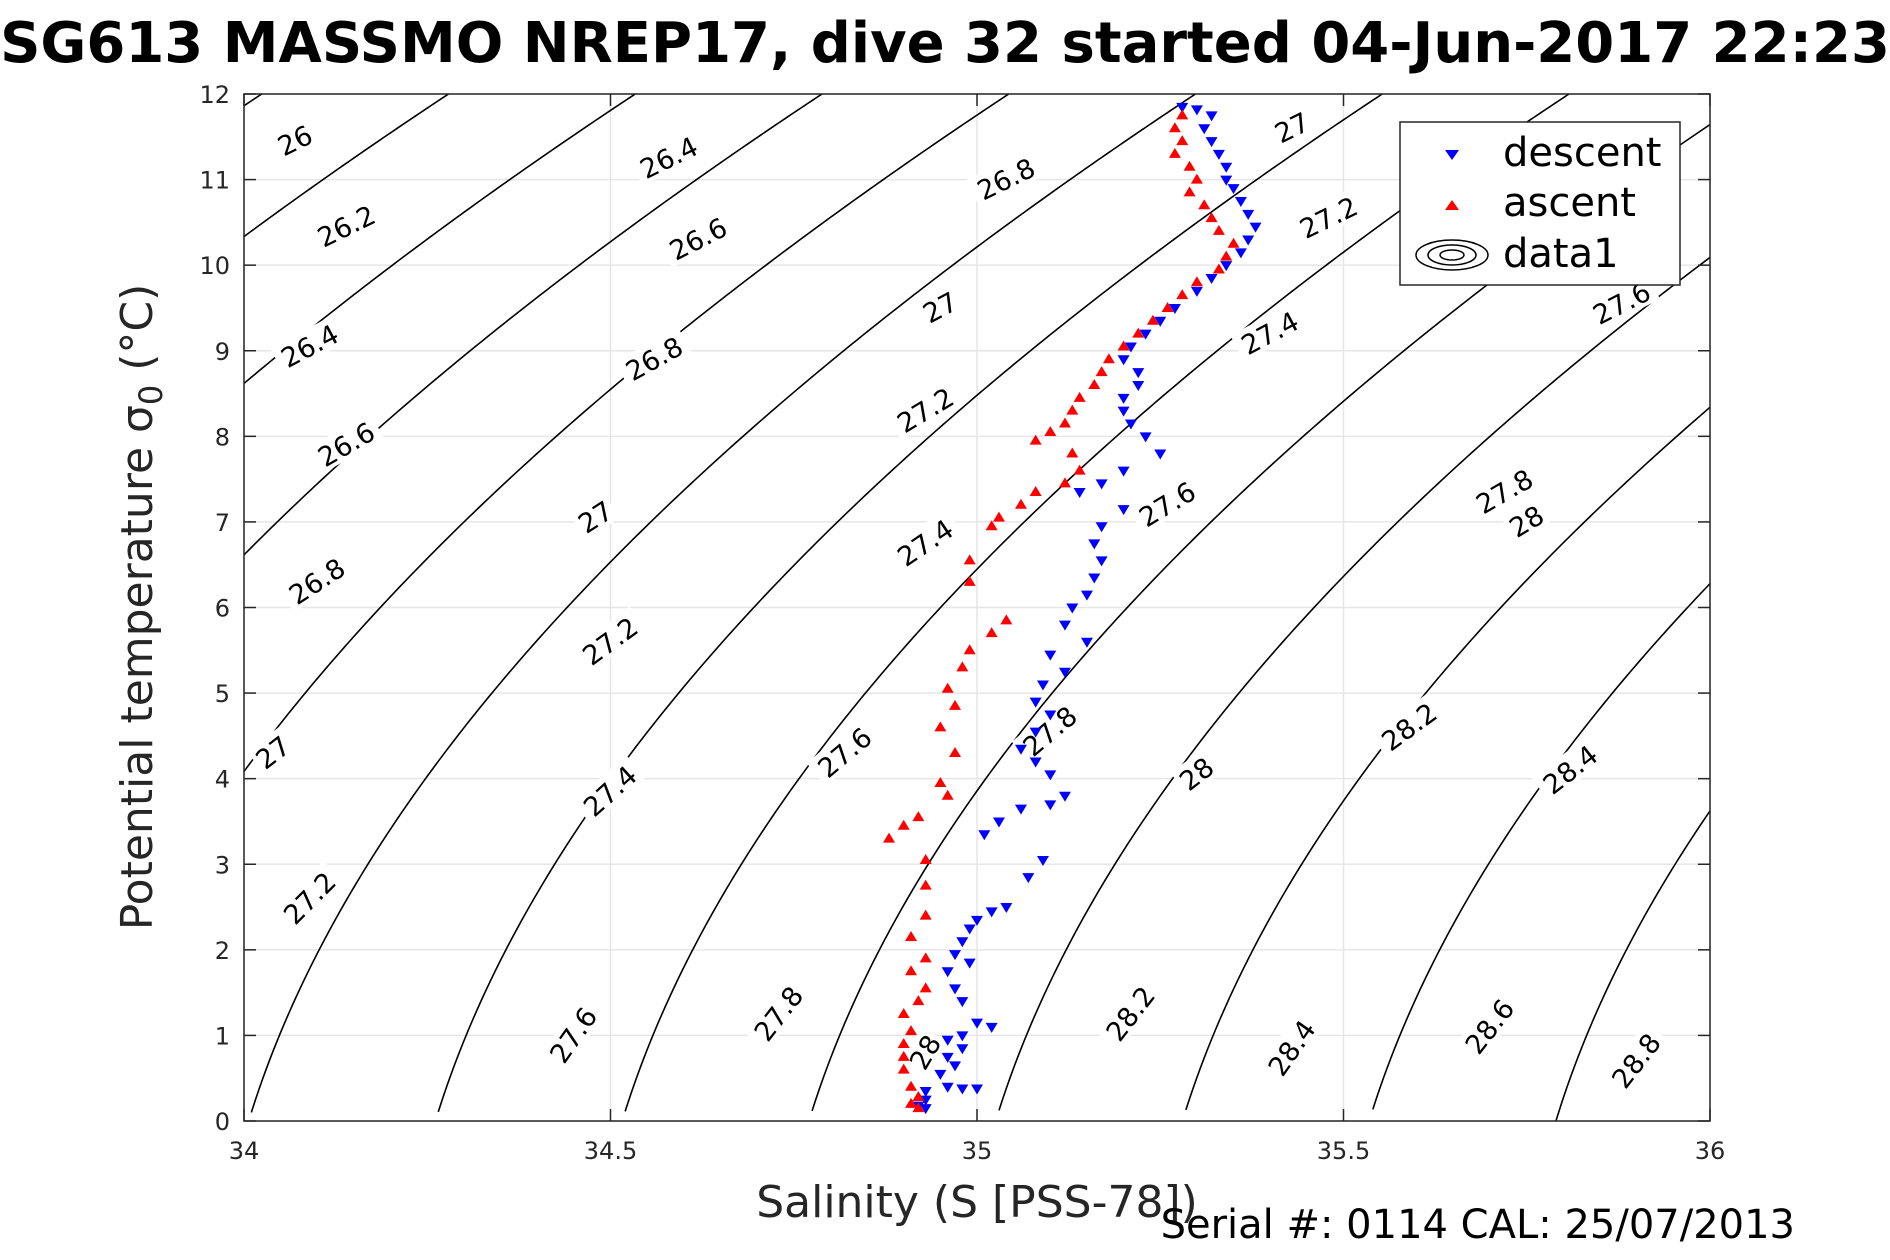 The height and width of the screenshot is (1260, 1890). I want to click on legend-ascent-marker, so click(1452, 205).